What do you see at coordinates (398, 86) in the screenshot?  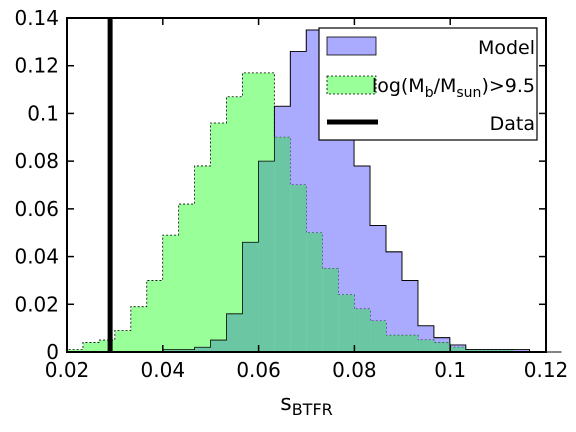 I see `legend-cut-part1: log(M` at bounding box center [398, 86].